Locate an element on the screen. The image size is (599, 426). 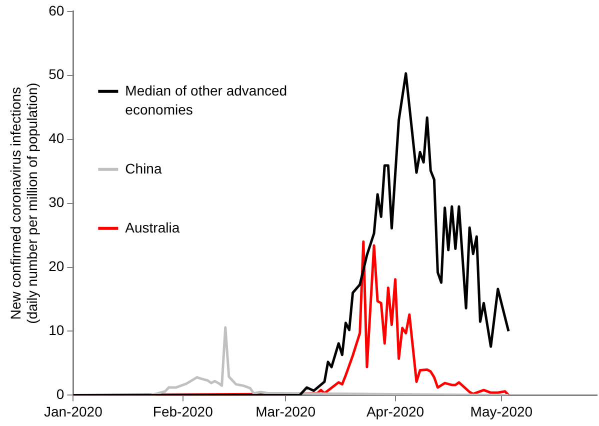
y-tick-label: 50 is located at coordinates (56, 74).